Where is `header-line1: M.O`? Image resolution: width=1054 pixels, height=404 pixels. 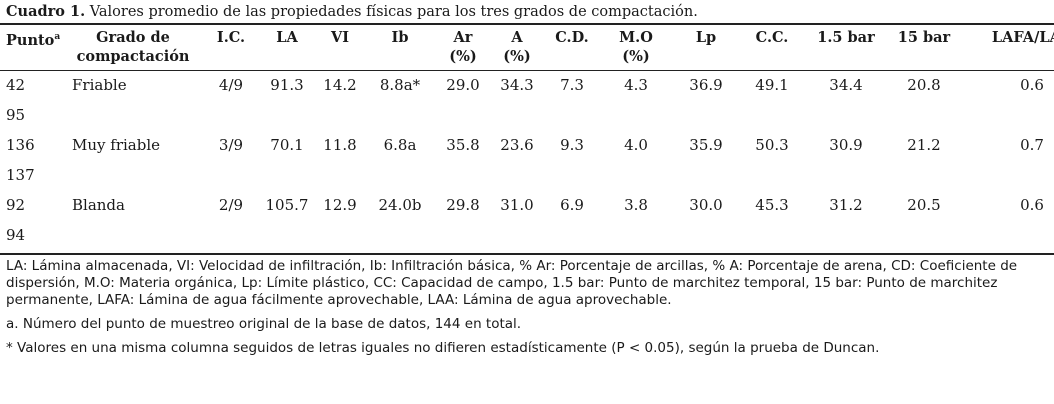 header-line1: M.O is located at coordinates (636, 37).